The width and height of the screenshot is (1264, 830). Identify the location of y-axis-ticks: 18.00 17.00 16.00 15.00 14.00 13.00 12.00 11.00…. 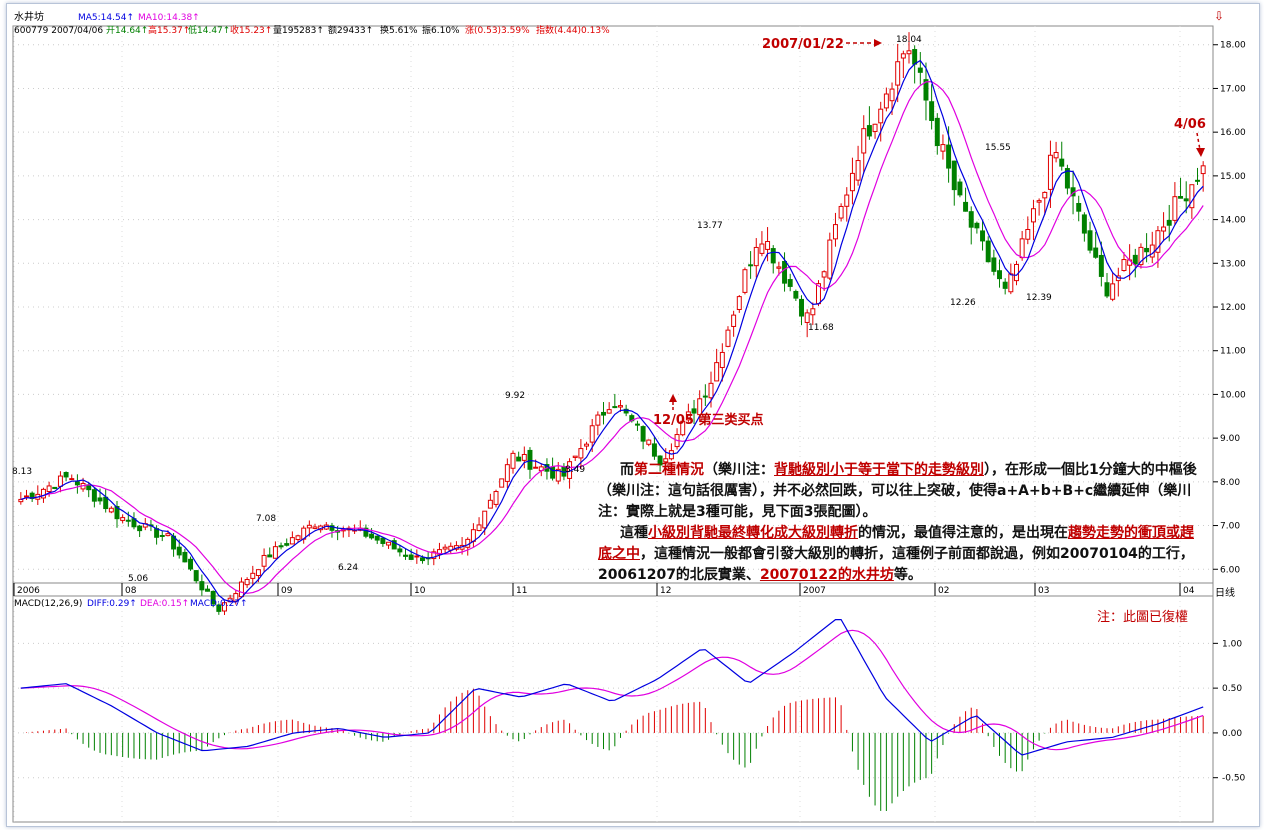
(1229, 308).